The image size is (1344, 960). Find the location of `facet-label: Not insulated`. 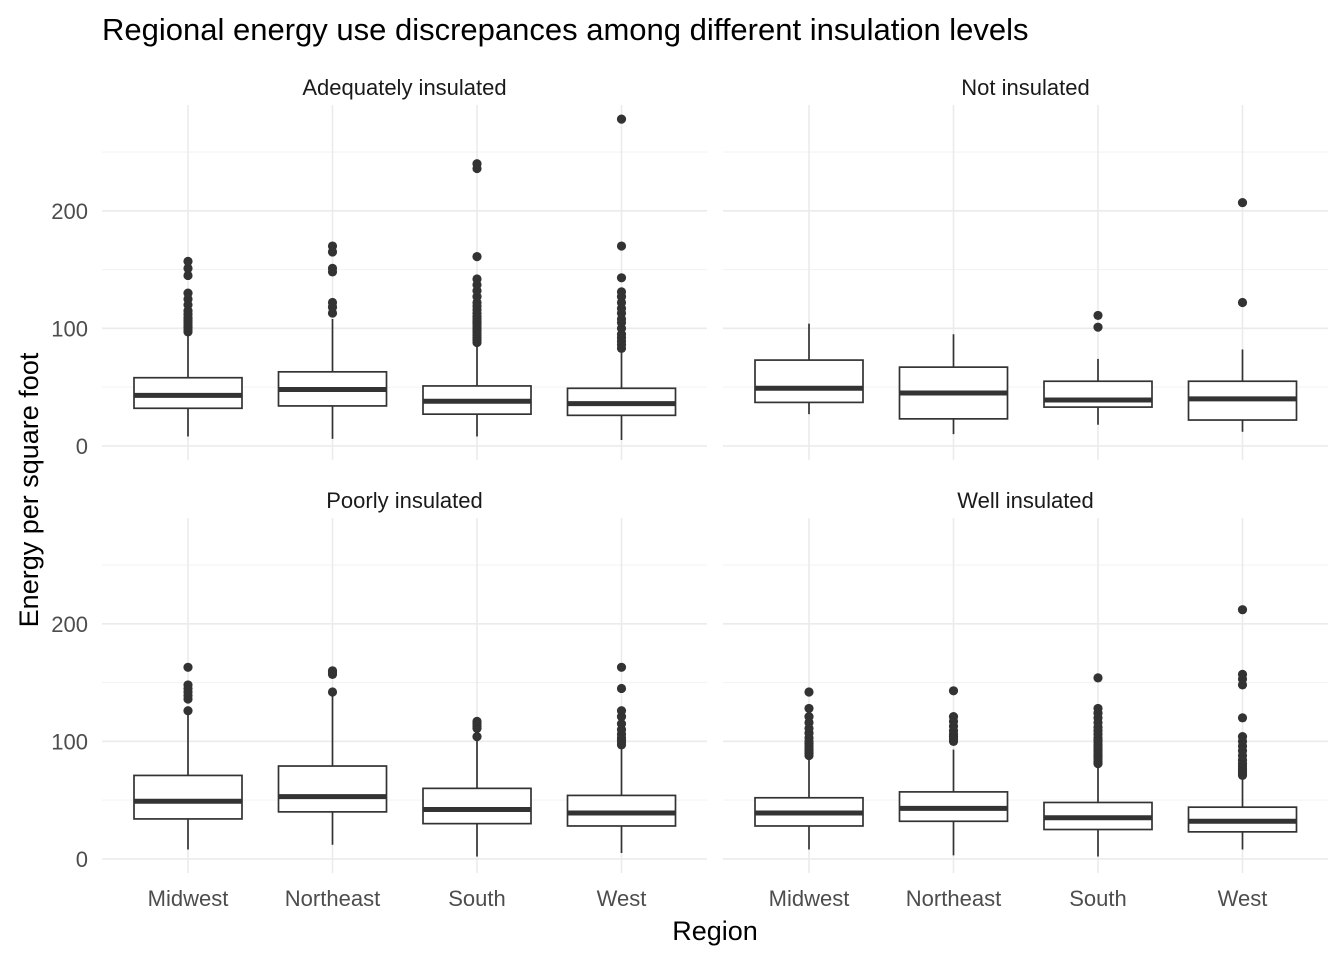

facet-label: Not insulated is located at coordinates (1025, 87).